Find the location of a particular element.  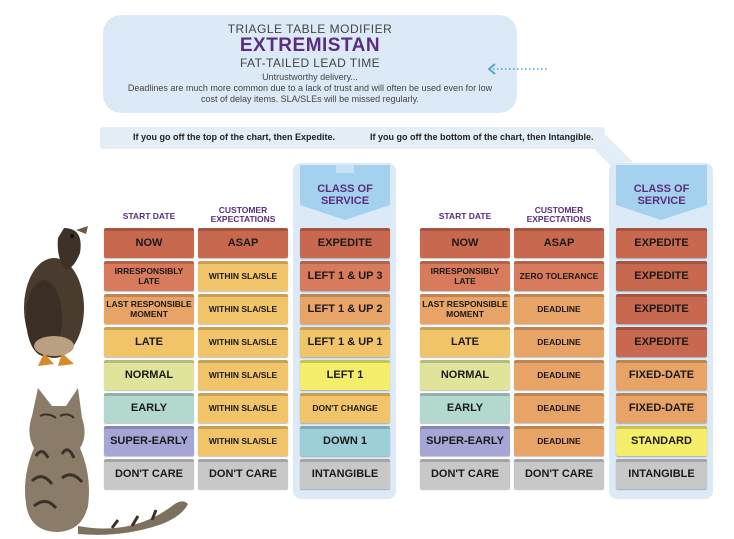

start-date-cell-right: DON'T CARE is located at coordinates (465, 474).